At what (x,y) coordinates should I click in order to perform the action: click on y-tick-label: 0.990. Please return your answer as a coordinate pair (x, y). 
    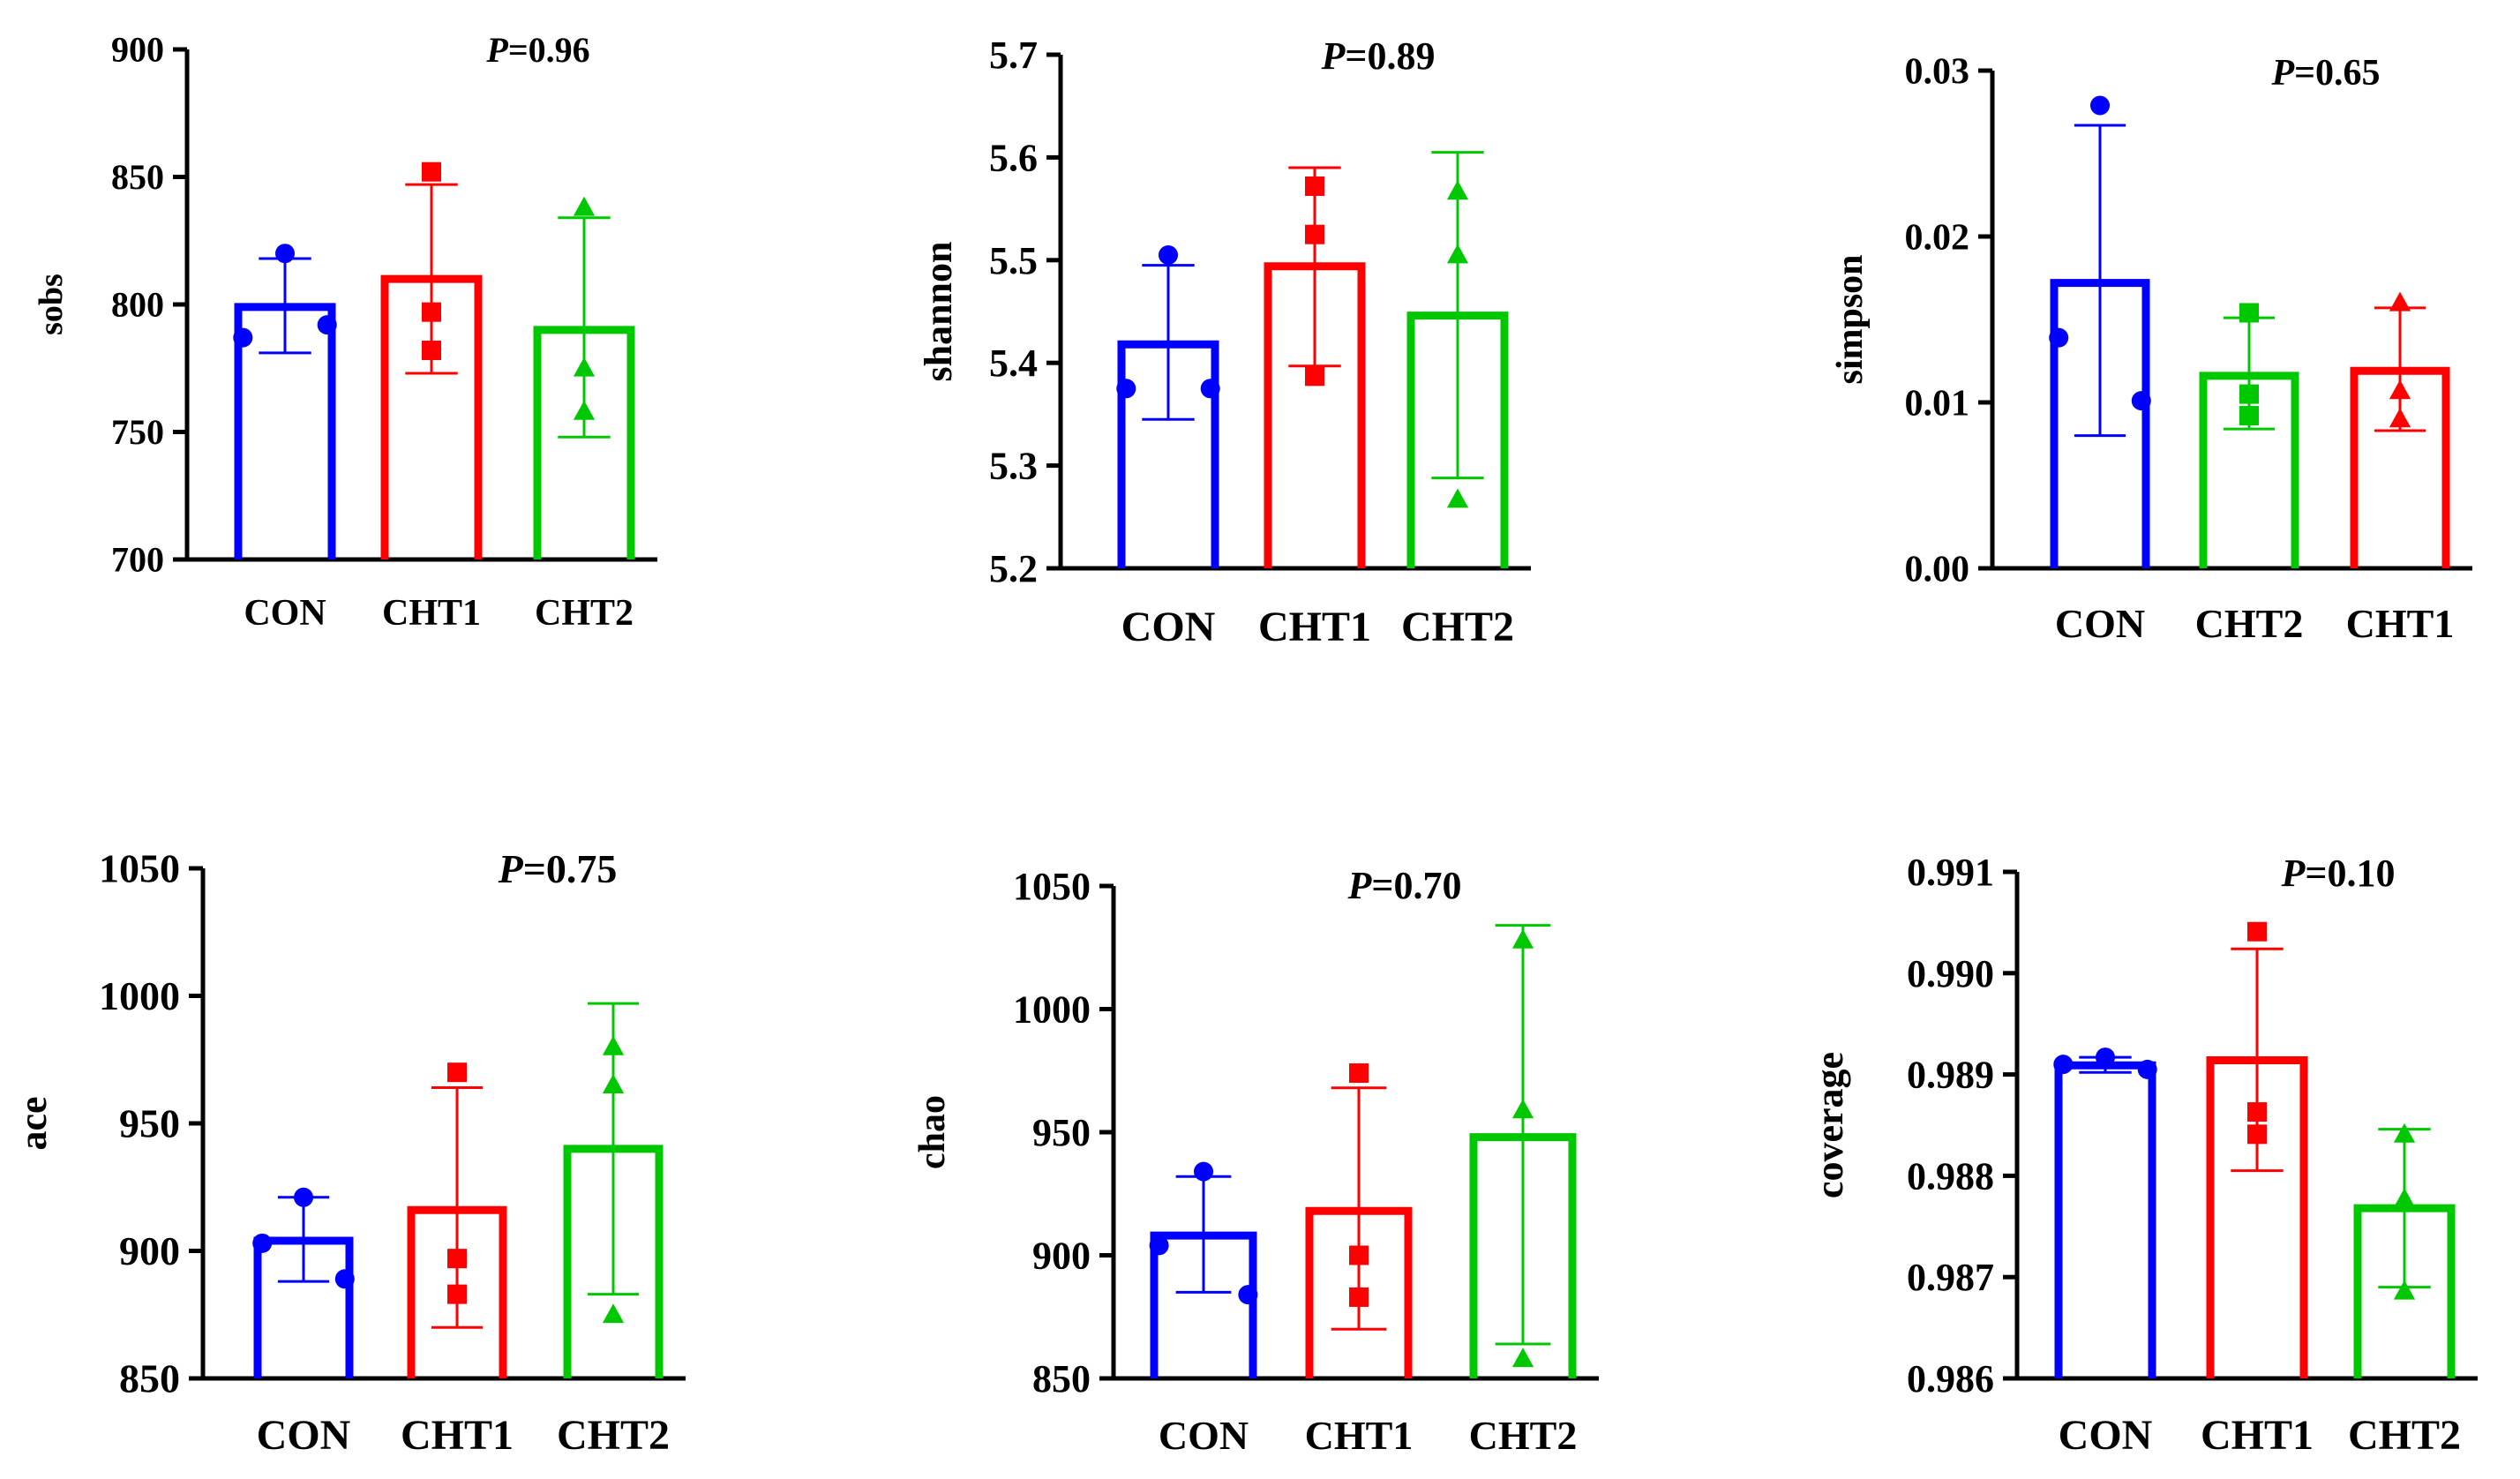
    Looking at the image, I should click on (1950, 973).